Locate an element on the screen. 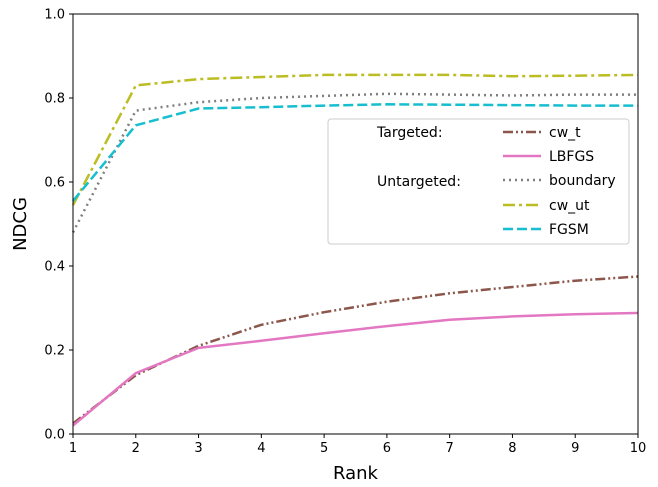  y-tick-label: 0.0 is located at coordinates (54, 435).